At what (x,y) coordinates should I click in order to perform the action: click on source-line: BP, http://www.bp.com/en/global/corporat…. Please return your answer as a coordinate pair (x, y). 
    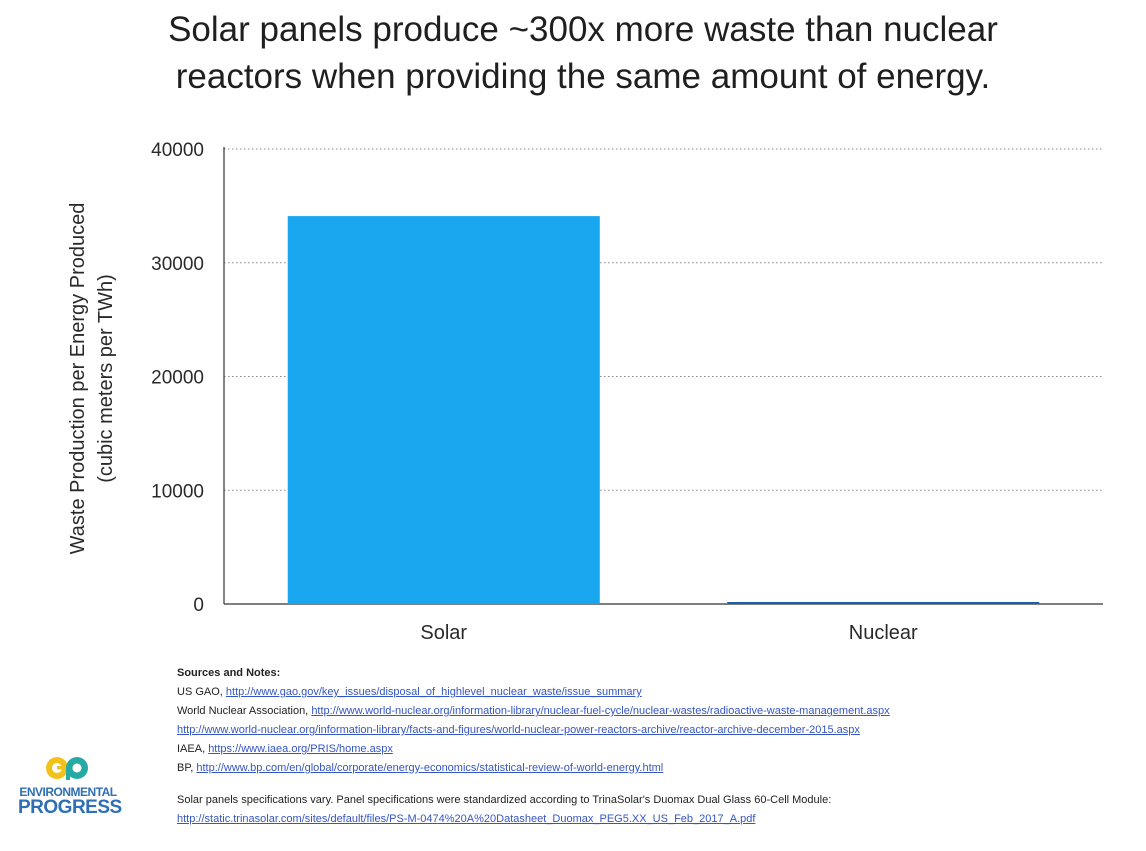
    Looking at the image, I should click on (627, 768).